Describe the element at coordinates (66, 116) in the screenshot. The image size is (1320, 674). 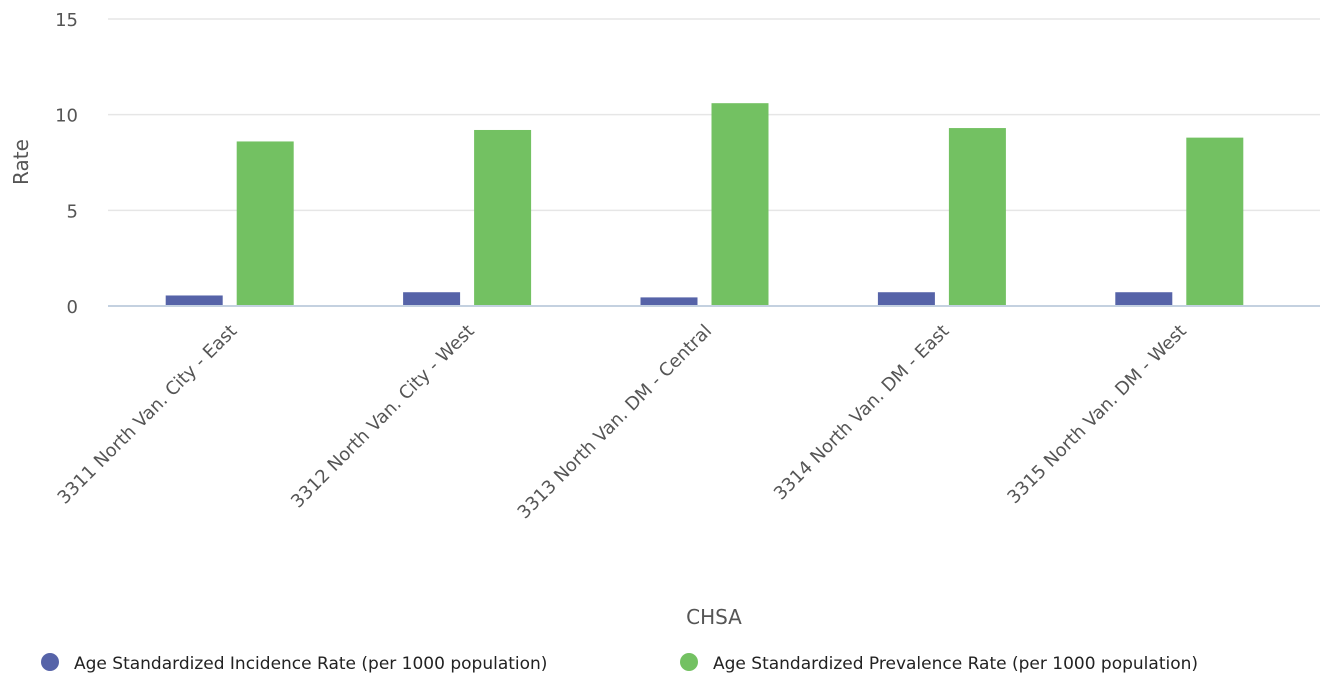
I see `y-tick-label: 10` at that location.